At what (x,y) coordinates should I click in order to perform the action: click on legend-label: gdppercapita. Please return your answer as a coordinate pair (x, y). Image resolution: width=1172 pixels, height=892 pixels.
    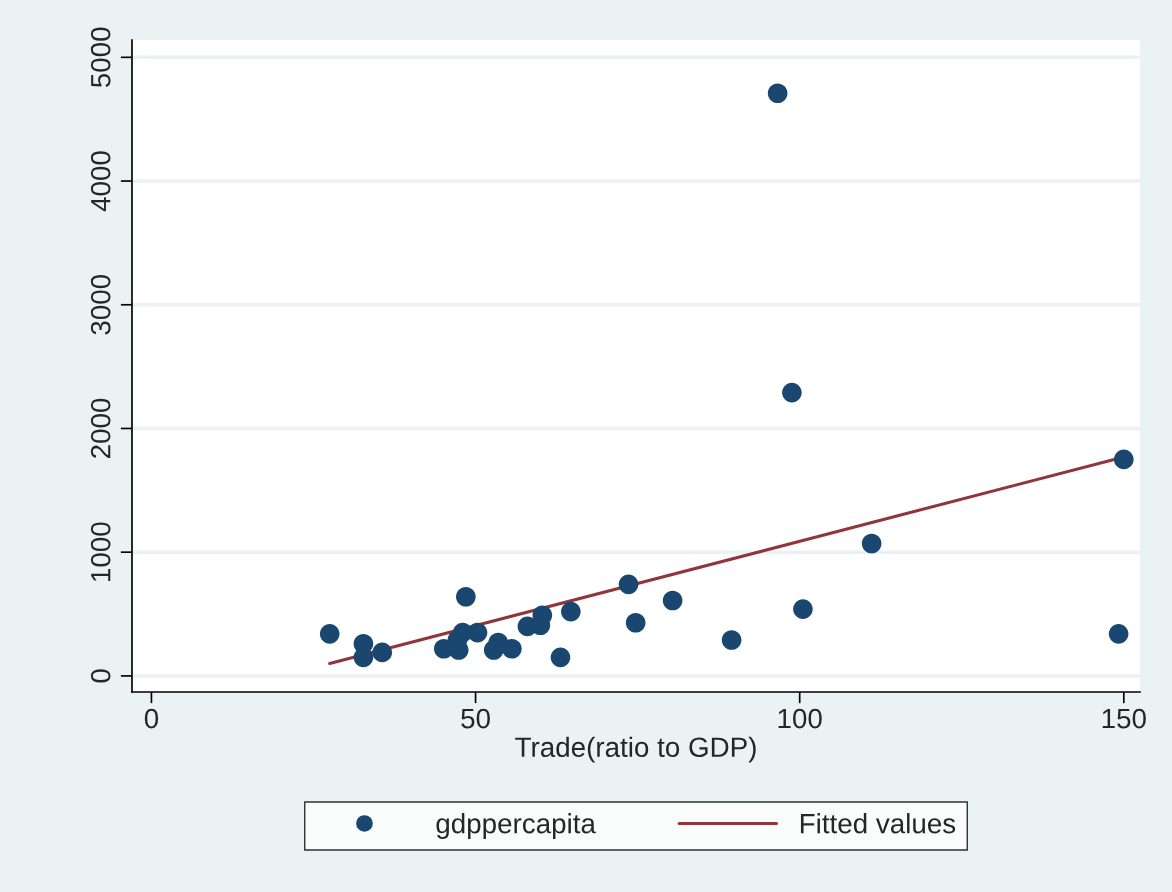
    Looking at the image, I should click on (516, 826).